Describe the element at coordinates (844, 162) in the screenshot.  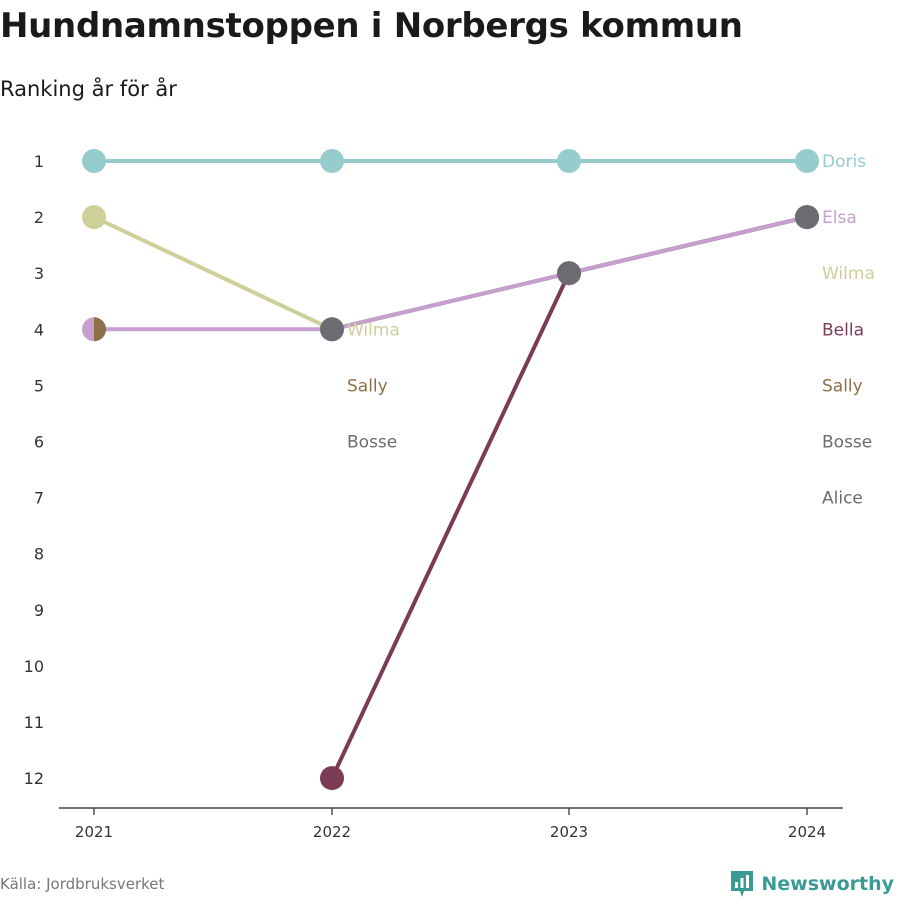
I see `series-label-doris: Doris` at that location.